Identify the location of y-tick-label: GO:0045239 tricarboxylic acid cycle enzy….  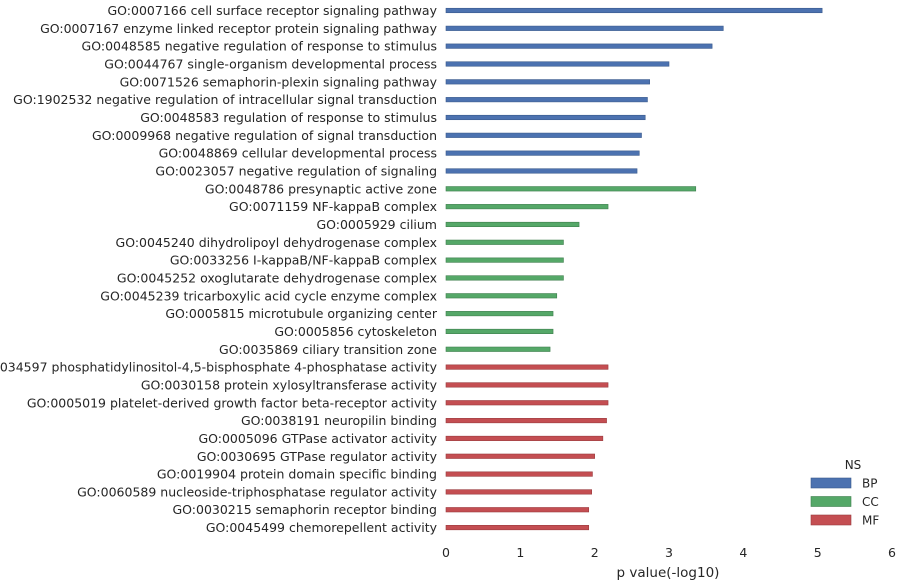
(268, 295).